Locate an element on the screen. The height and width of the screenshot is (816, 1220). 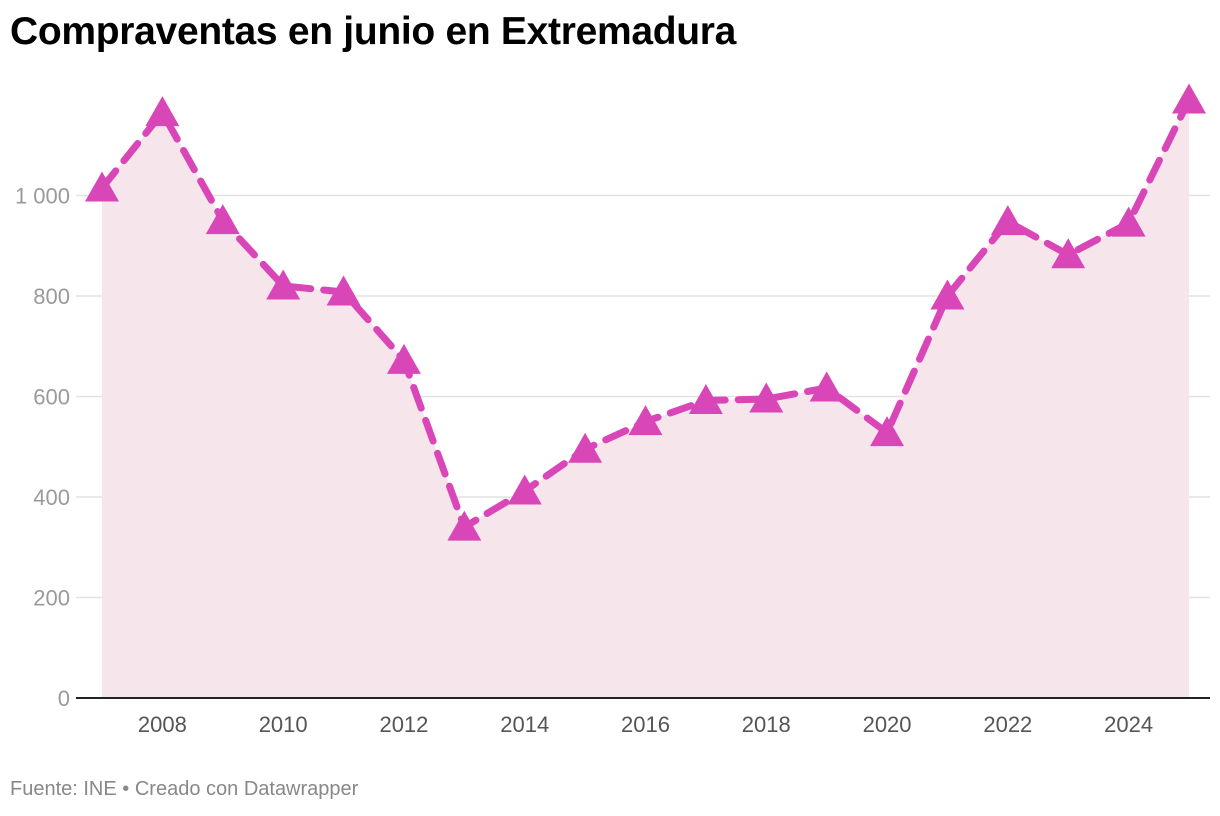
x-tick-label: 2024 is located at coordinates (1128, 724).